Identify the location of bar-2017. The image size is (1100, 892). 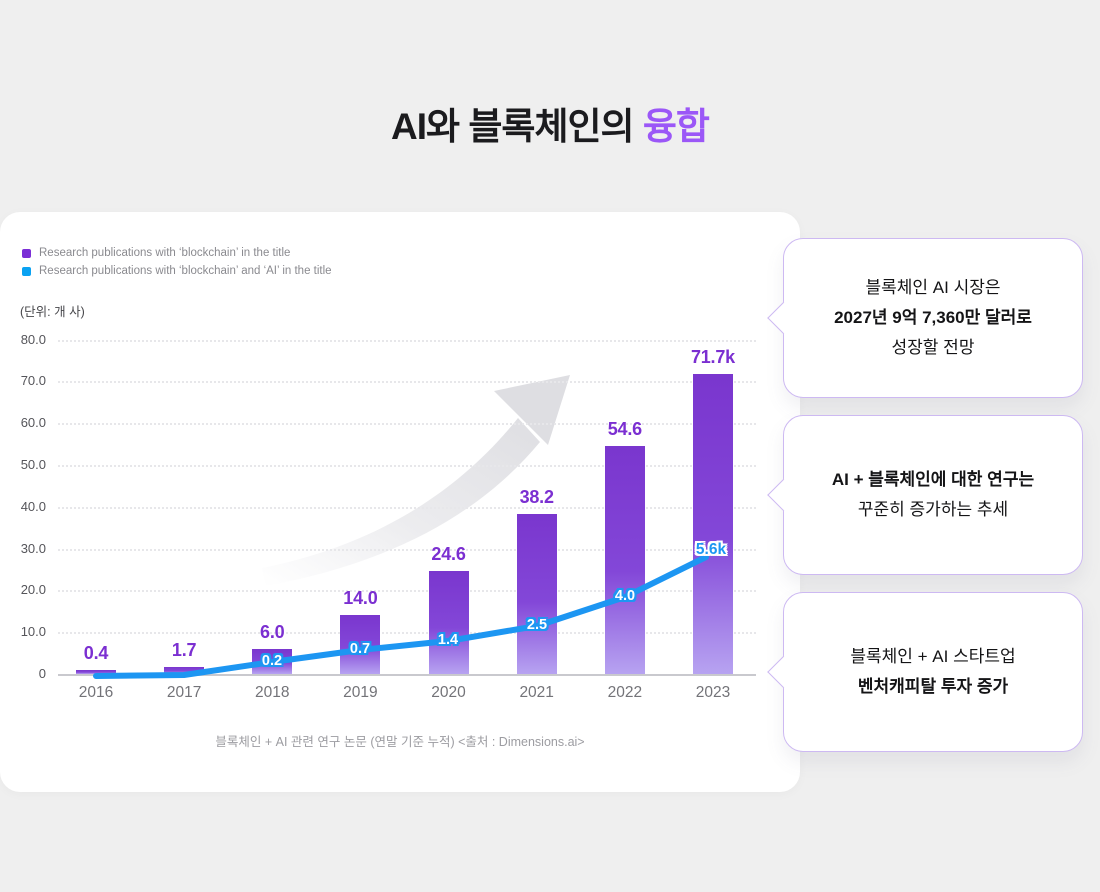
(184, 670).